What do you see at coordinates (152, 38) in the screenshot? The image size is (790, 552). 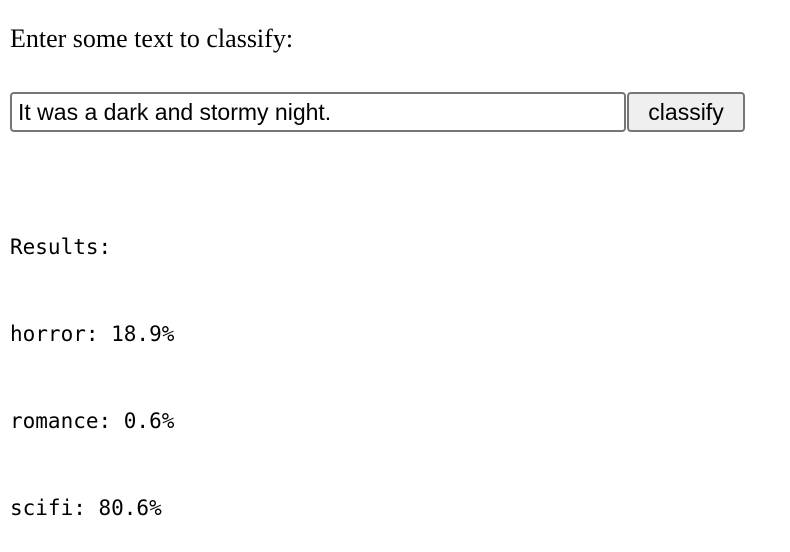 I see `prompt-label: Enter some text to classify:` at bounding box center [152, 38].